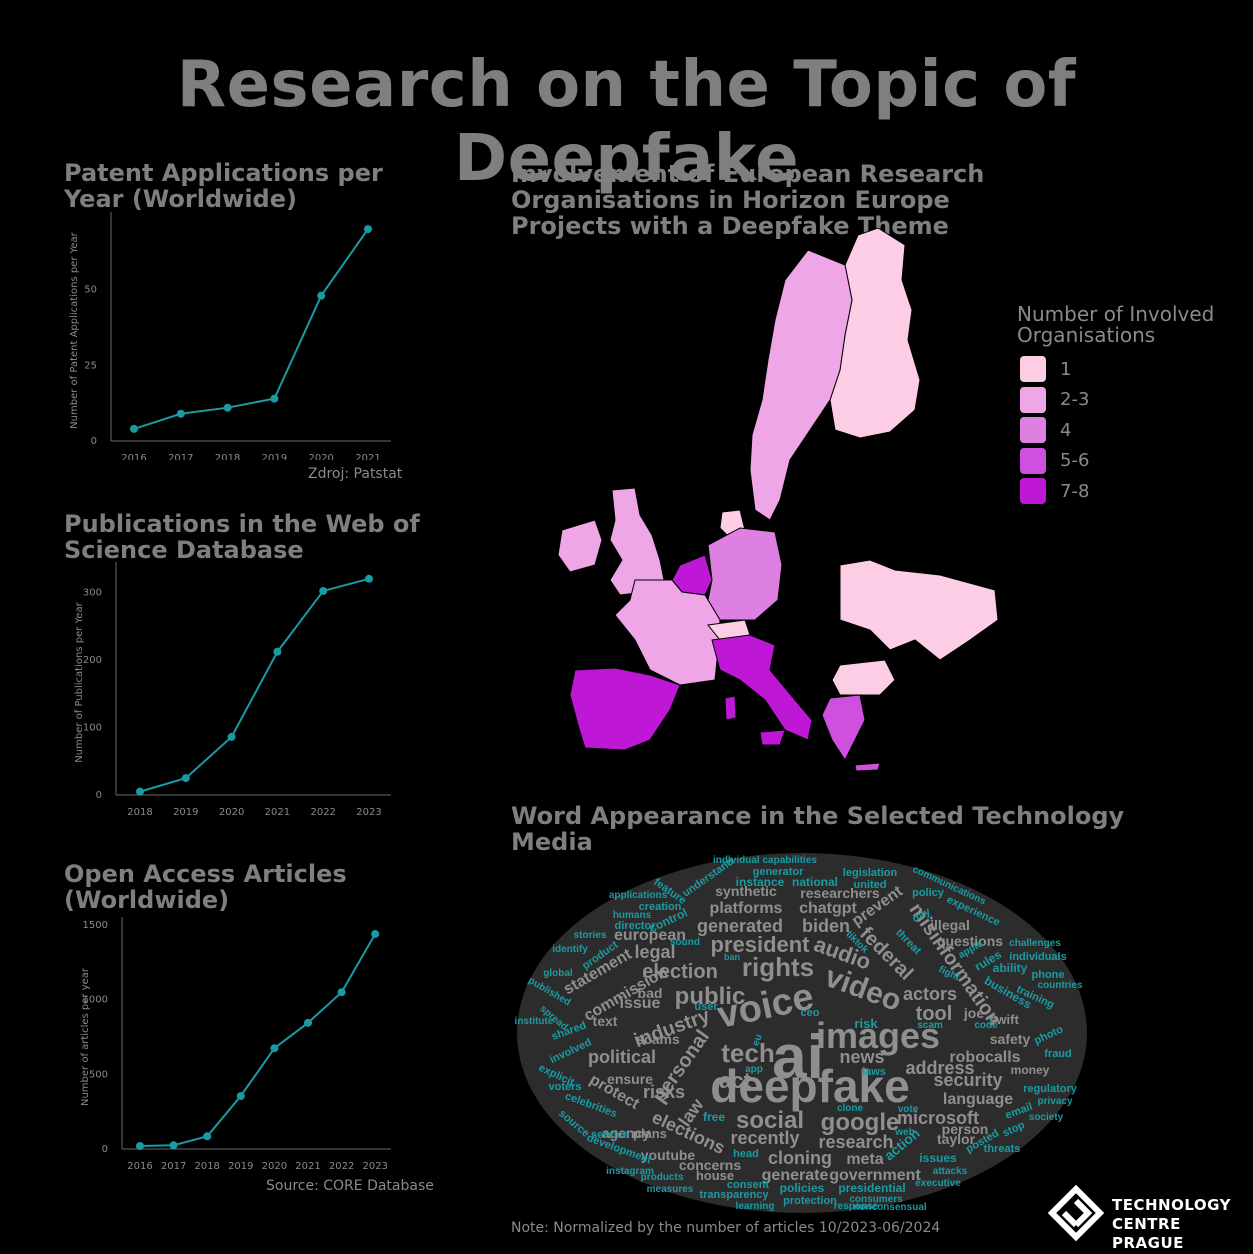  What do you see at coordinates (710, 1165) in the screenshot?
I see `cloud-word: concerns` at bounding box center [710, 1165].